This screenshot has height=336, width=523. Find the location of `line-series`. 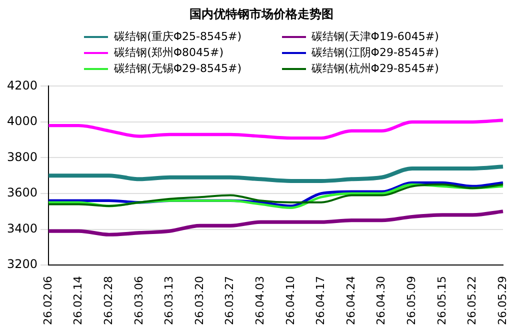

line-series is located at coordinates (275, 173).